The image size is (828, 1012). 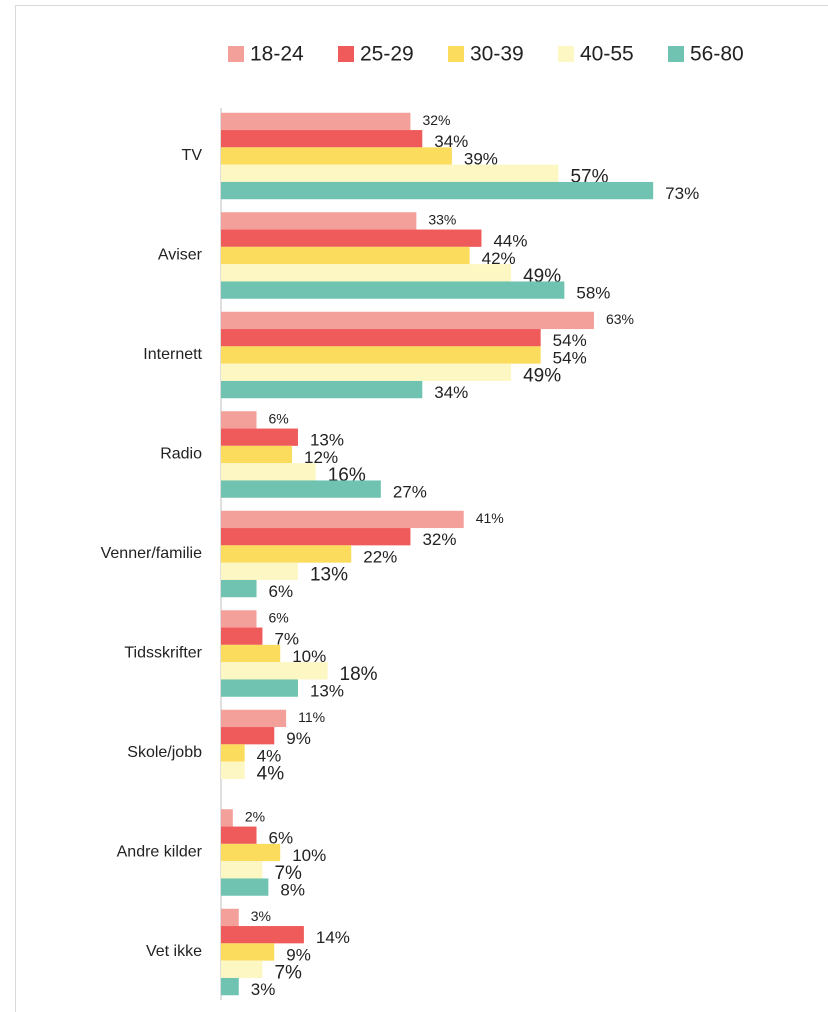 I want to click on category-label: Aviser, so click(x=180, y=255).